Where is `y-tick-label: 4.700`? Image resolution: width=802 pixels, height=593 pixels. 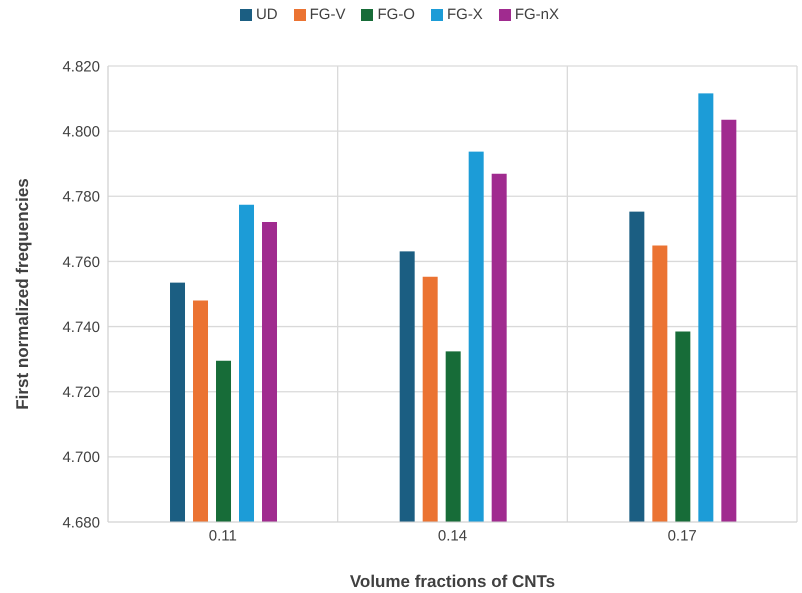
y-tick-label: 4.700 is located at coordinates (81, 457).